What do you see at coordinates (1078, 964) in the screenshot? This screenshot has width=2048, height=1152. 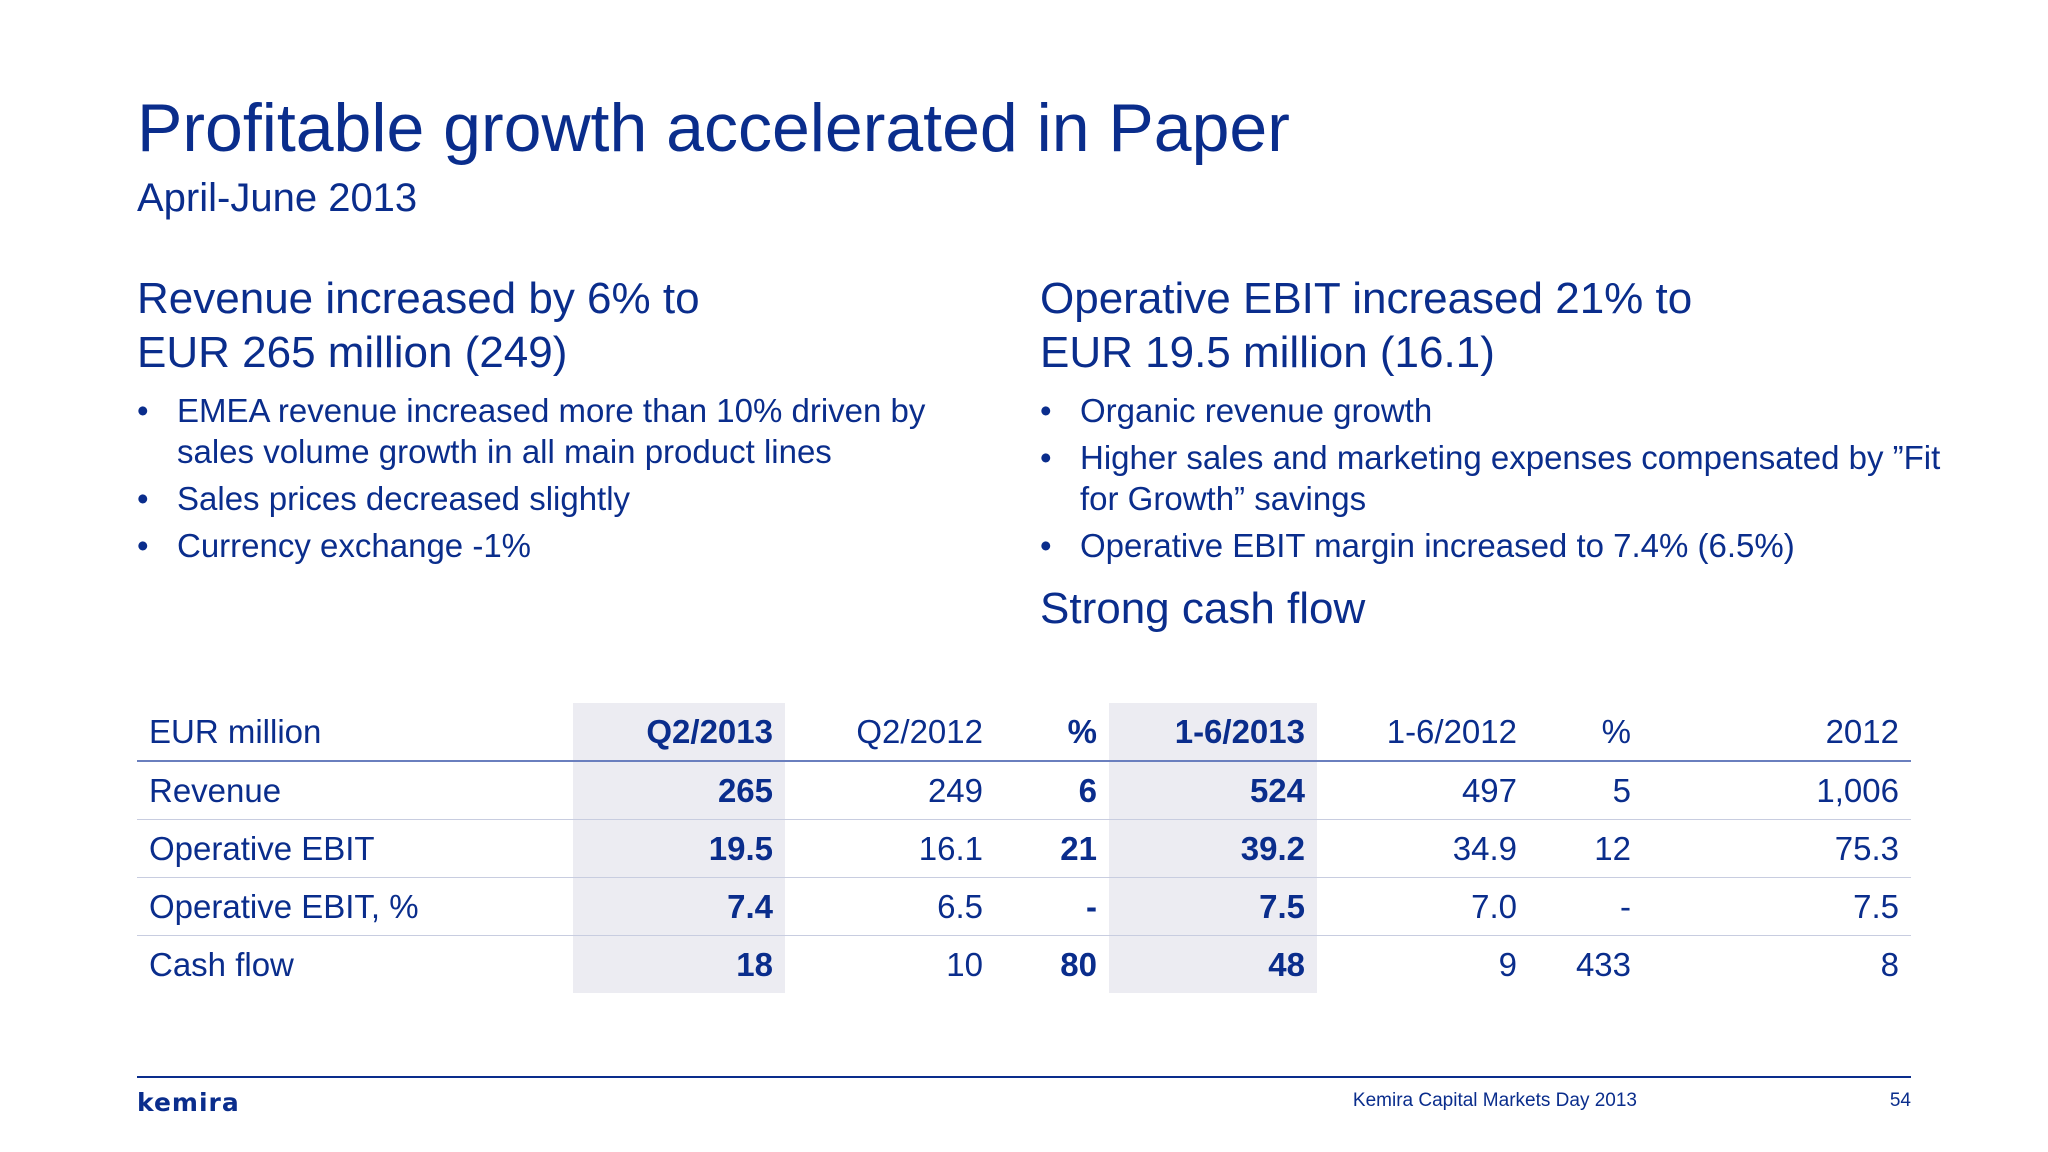 I see `cell-value: 80` at bounding box center [1078, 964].